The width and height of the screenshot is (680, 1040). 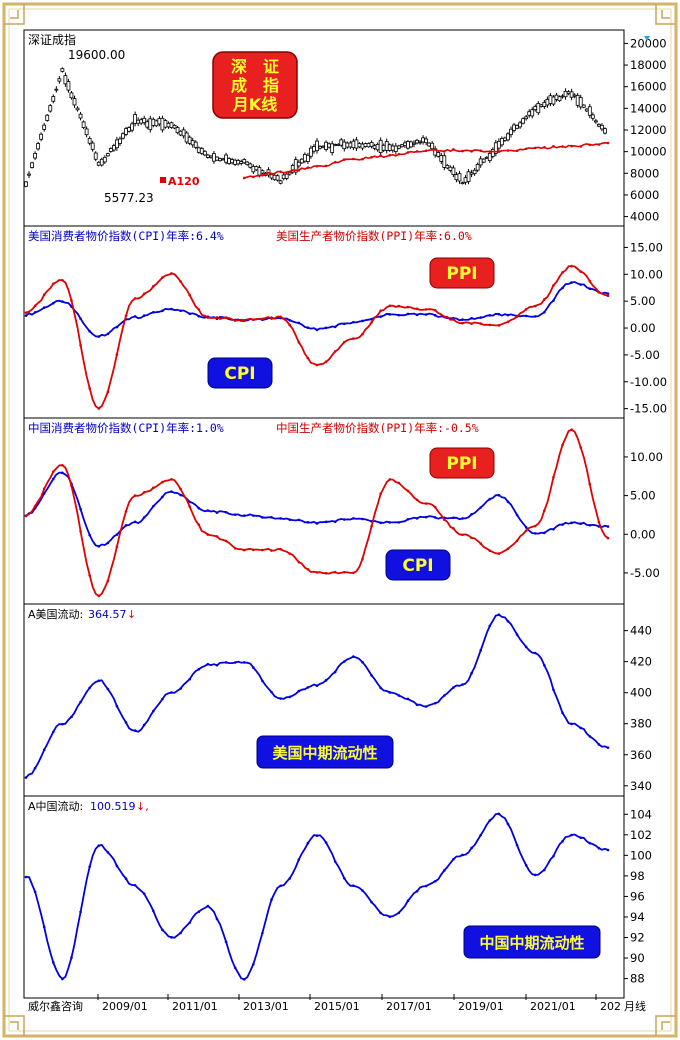 I want to click on panel5-badge-text: 中国中期流动性, so click(x=531, y=943).